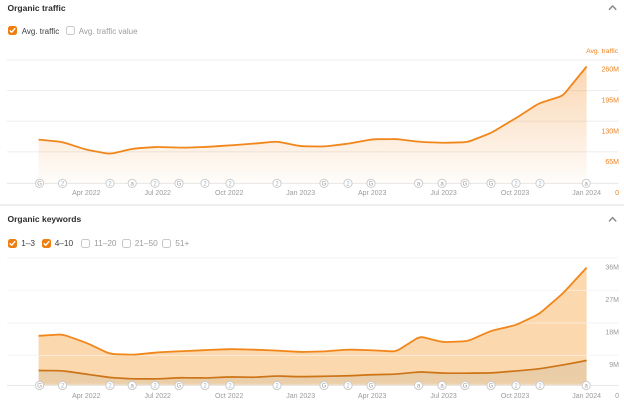 This screenshot has height=403, width=624. What do you see at coordinates (612, 267) in the screenshot?
I see `svg-text: 36M` at bounding box center [612, 267].